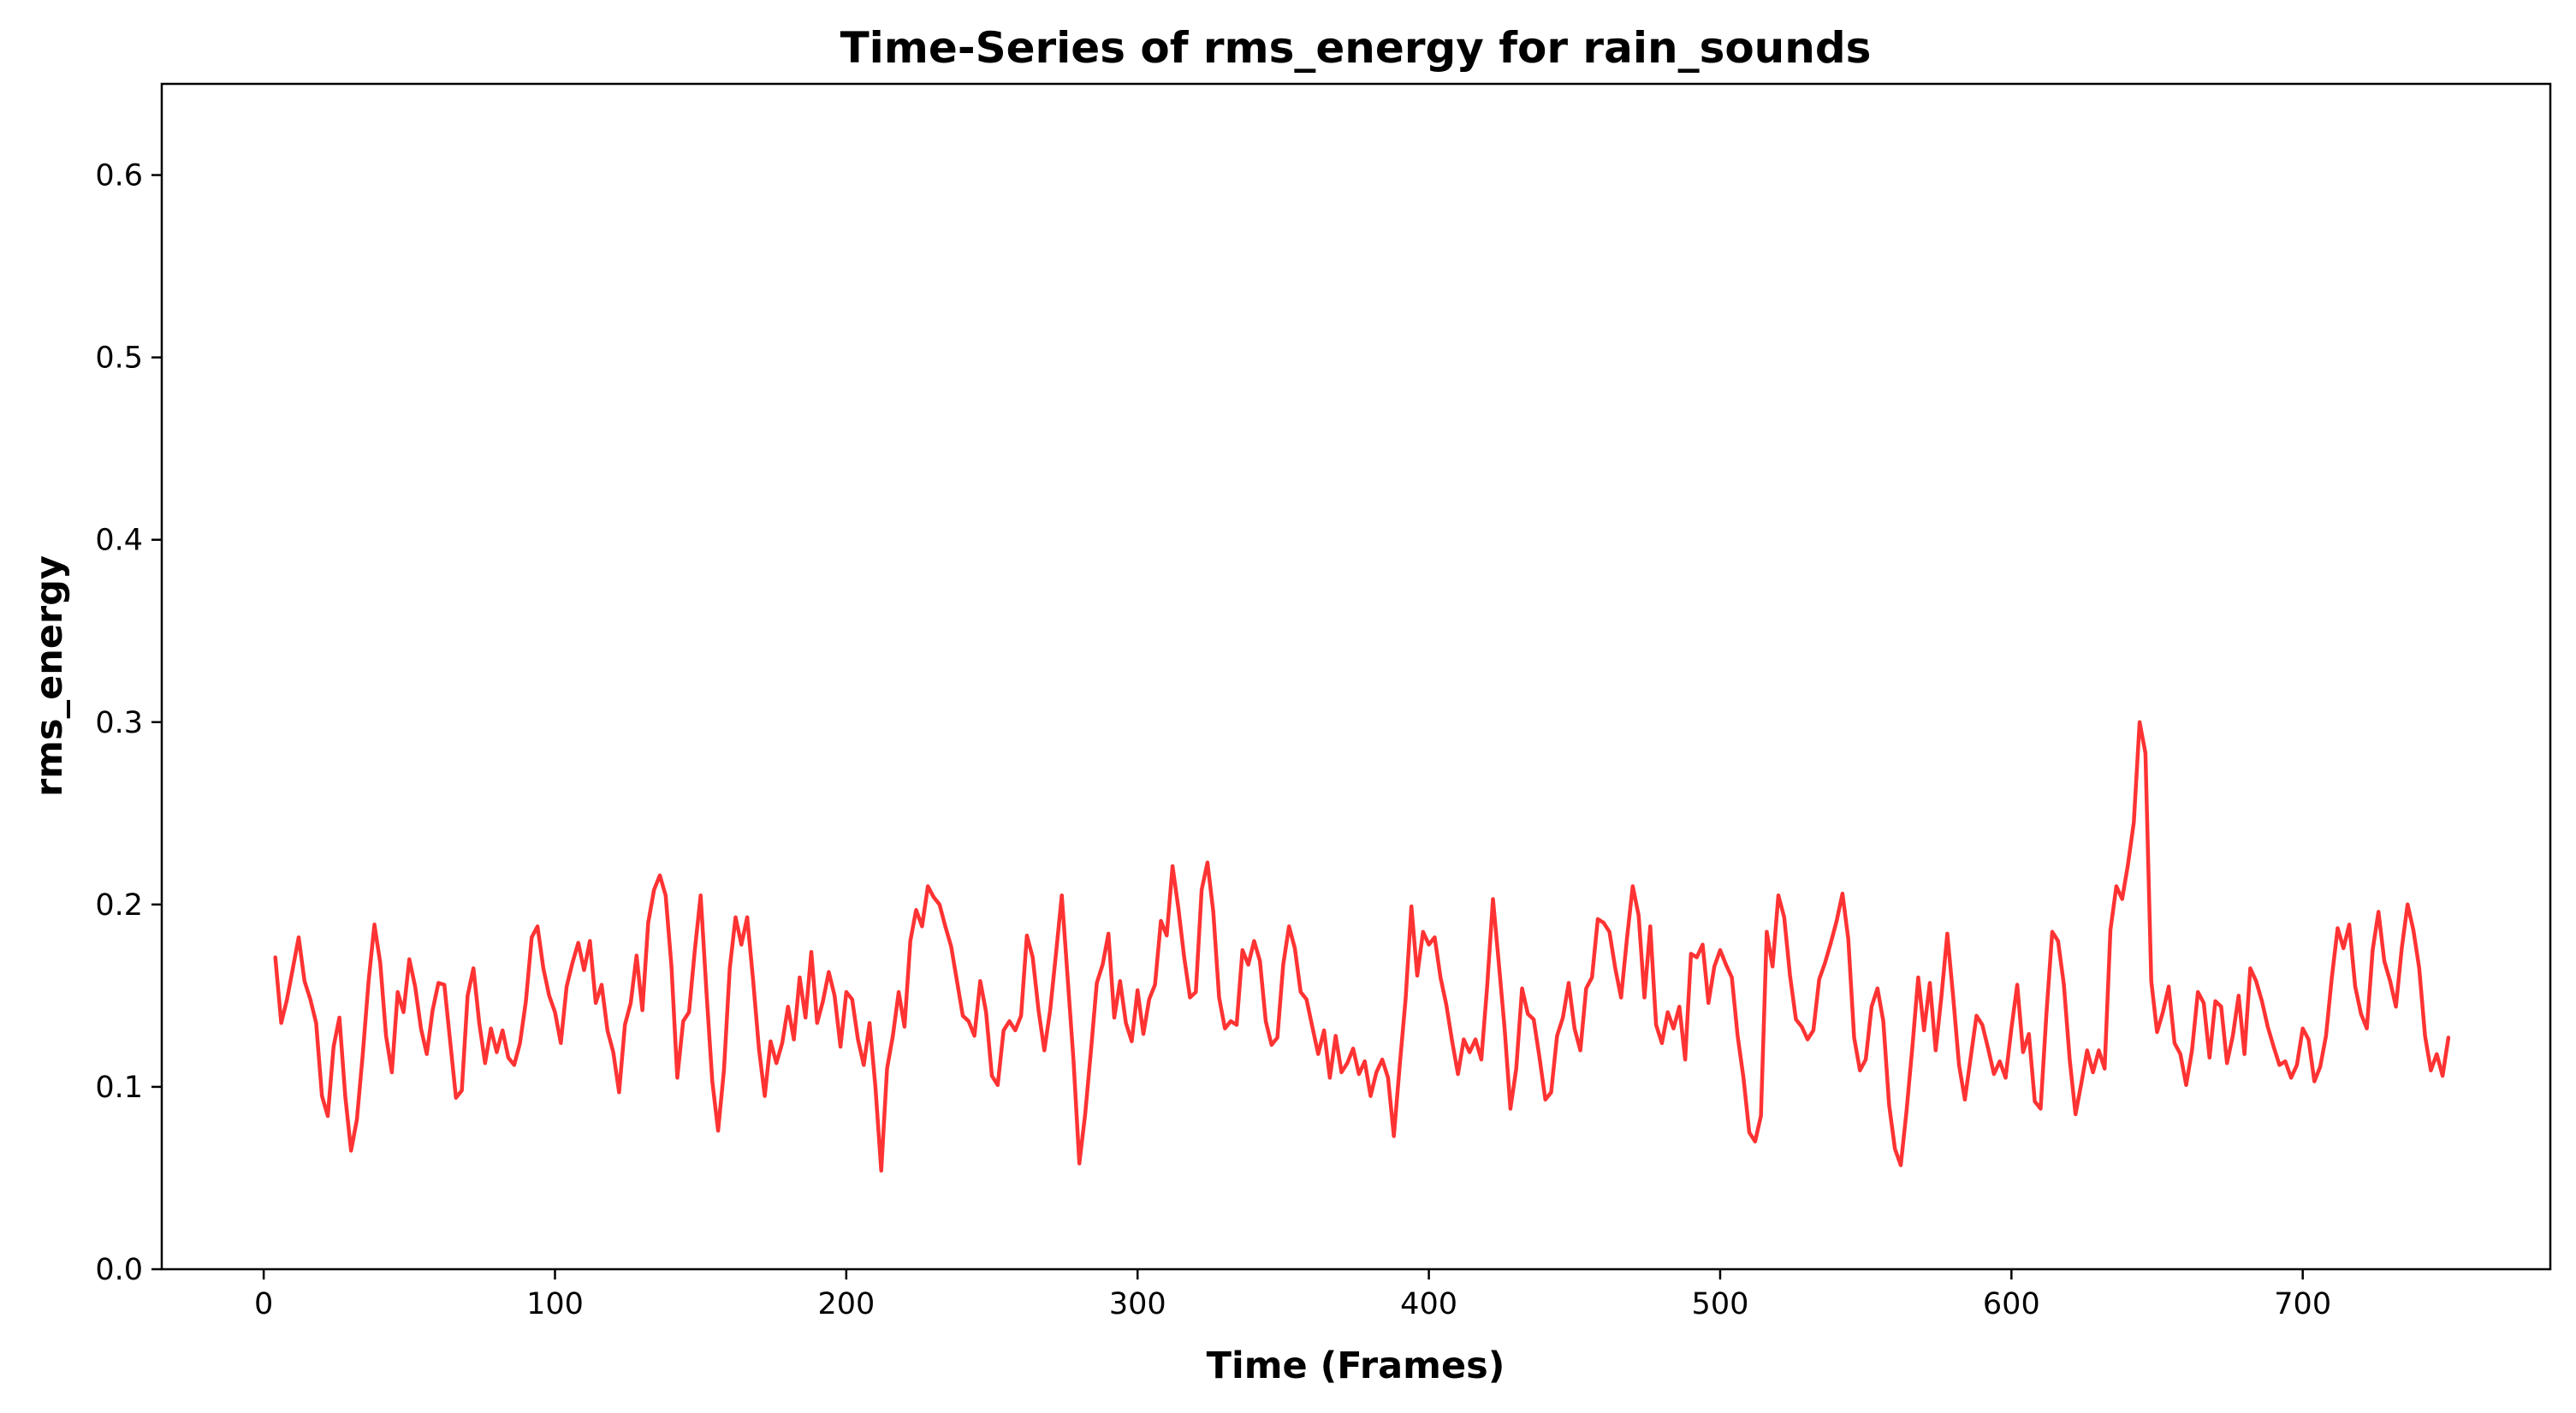 Image resolution: width=2576 pixels, height=1413 pixels. What do you see at coordinates (1292, 1295) in the screenshot?
I see `x-axis-ticks: 0 100 200 300 400 500 600 700` at bounding box center [1292, 1295].